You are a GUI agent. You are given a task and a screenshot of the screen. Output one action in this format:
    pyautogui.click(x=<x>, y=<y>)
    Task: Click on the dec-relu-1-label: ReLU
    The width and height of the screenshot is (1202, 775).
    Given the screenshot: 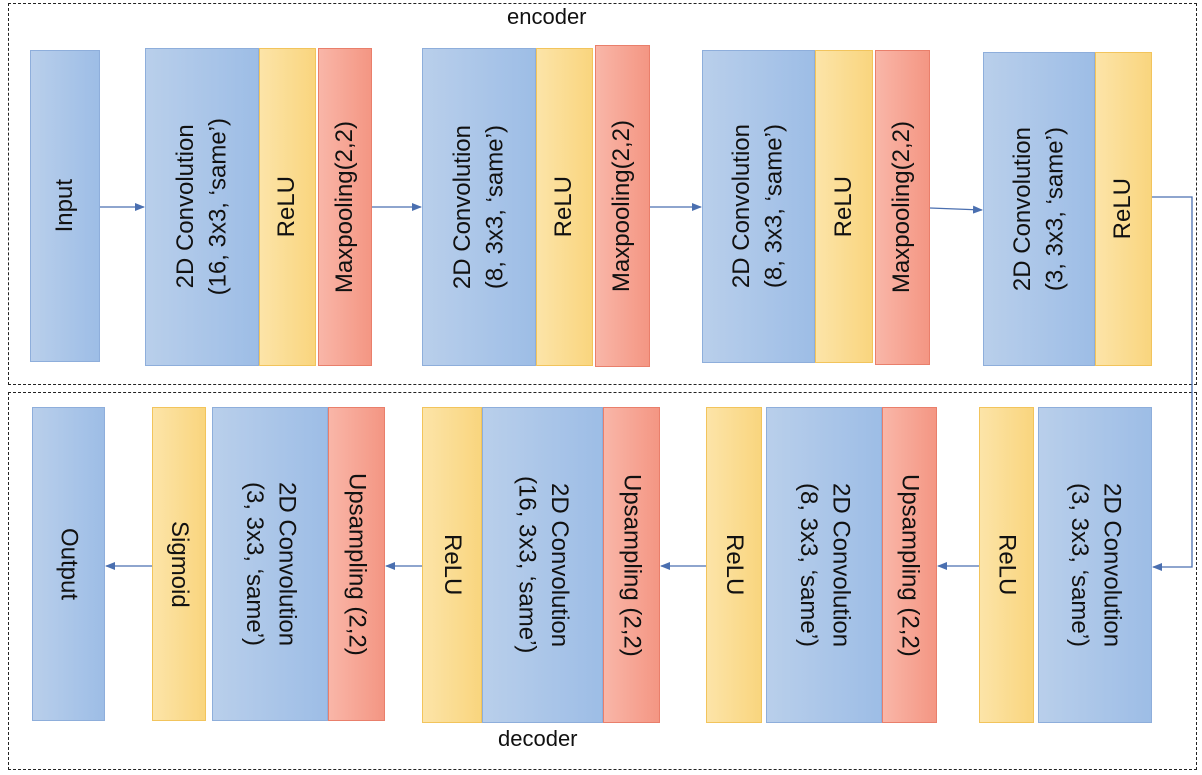 What is the action you would take?
    pyautogui.click(x=1007, y=565)
    